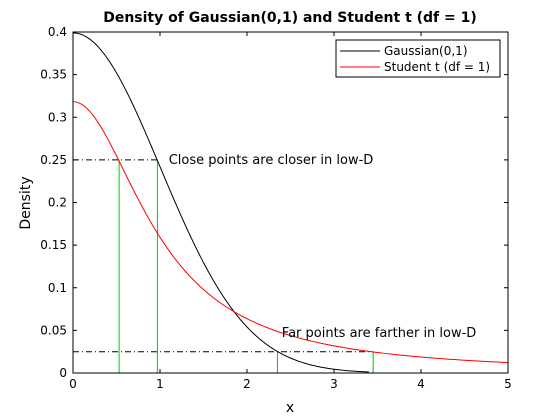 This screenshot has height=420, width=560. I want to click on y-tick-label: 0.35, so click(53, 75).